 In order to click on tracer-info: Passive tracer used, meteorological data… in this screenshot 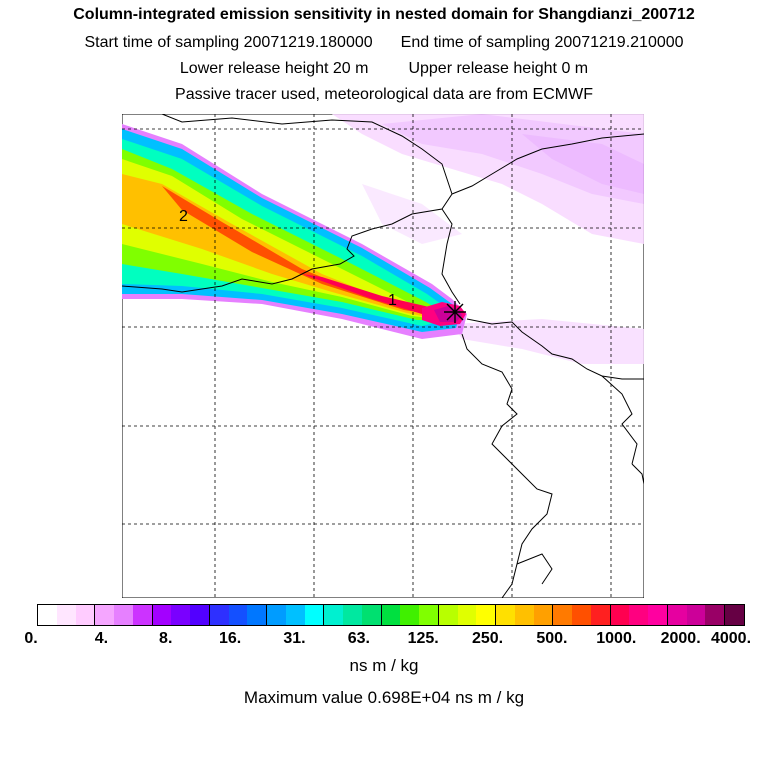, I will do `click(384, 94)`.